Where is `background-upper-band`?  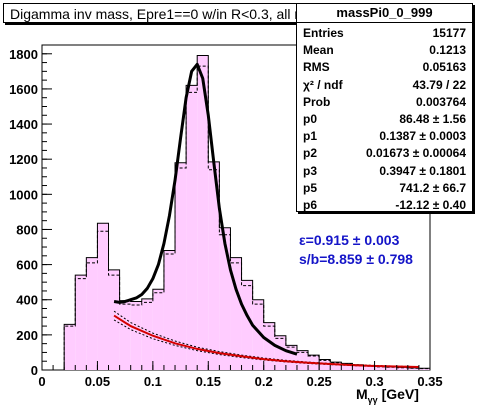 background-upper-band is located at coordinates (266, 339).